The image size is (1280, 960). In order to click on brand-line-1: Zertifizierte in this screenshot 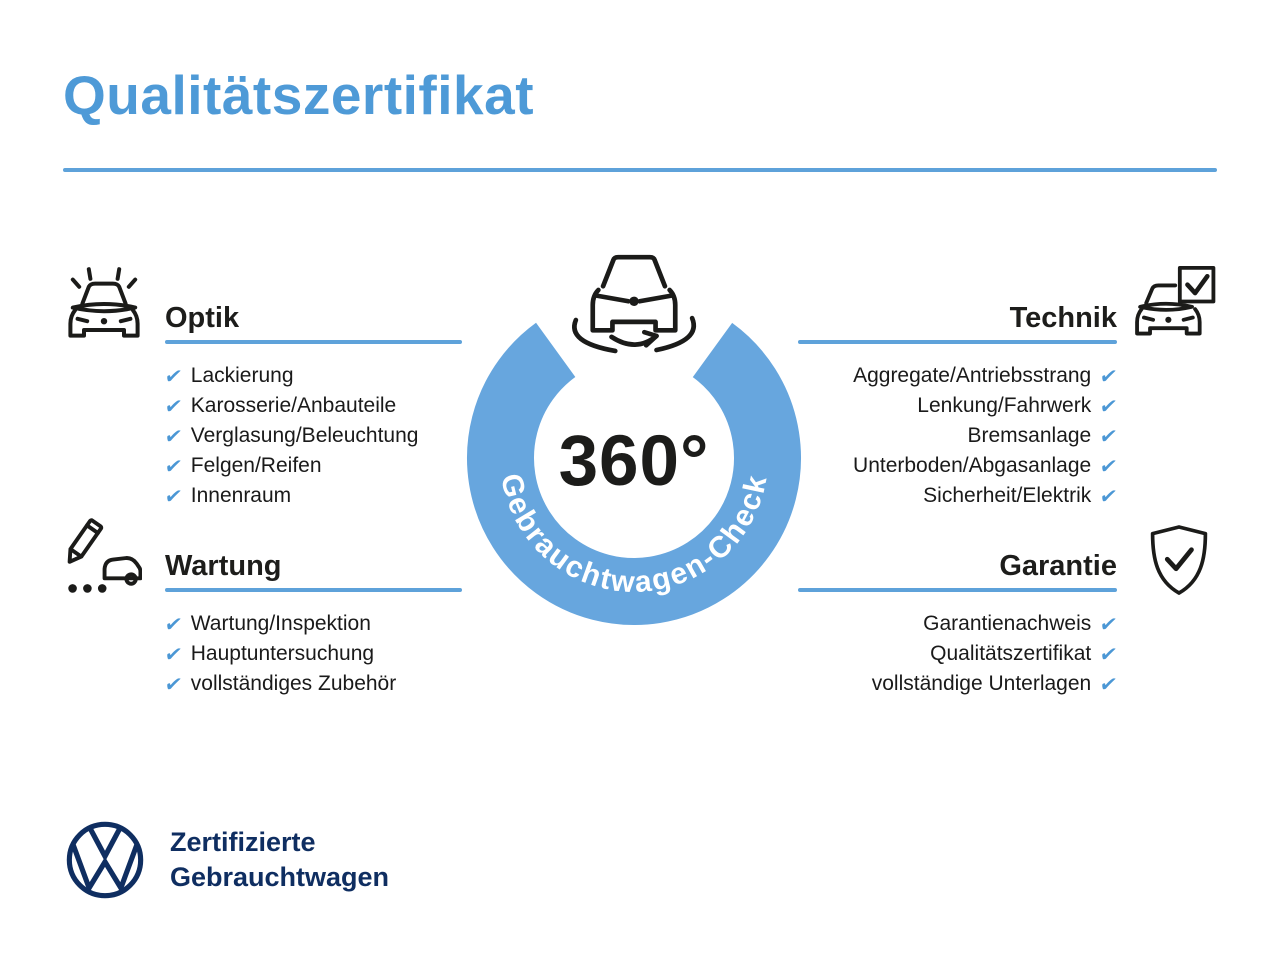, I will do `click(243, 842)`.